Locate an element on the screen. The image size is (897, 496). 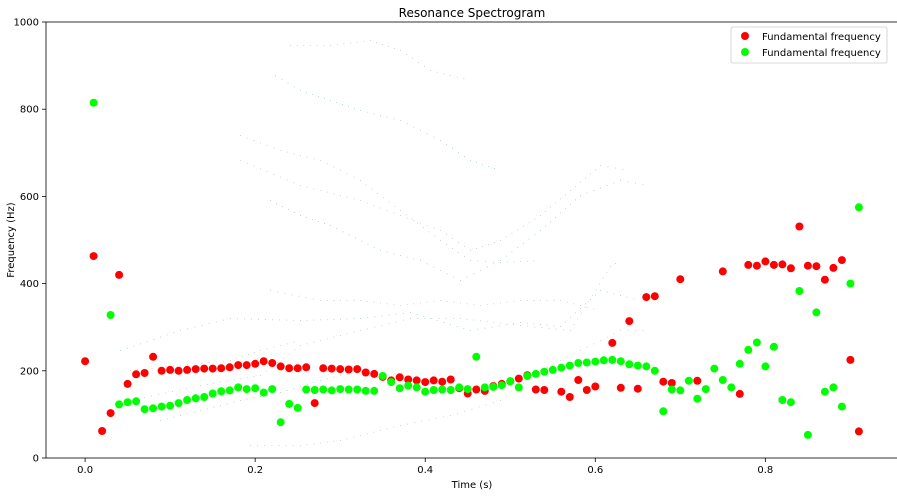
x-axis-label: Time (s) is located at coordinates (472, 485).